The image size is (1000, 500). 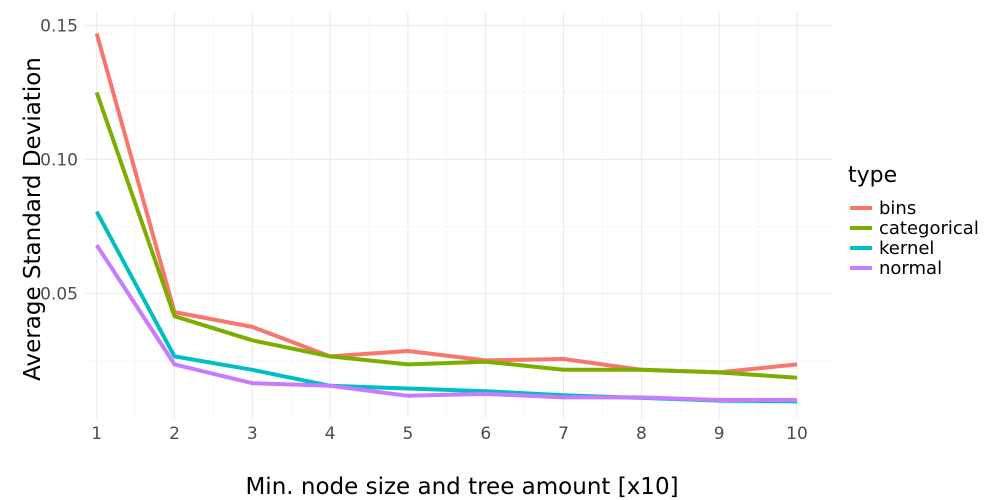 I want to click on y-tick-label: 0.05, so click(x=59, y=294).